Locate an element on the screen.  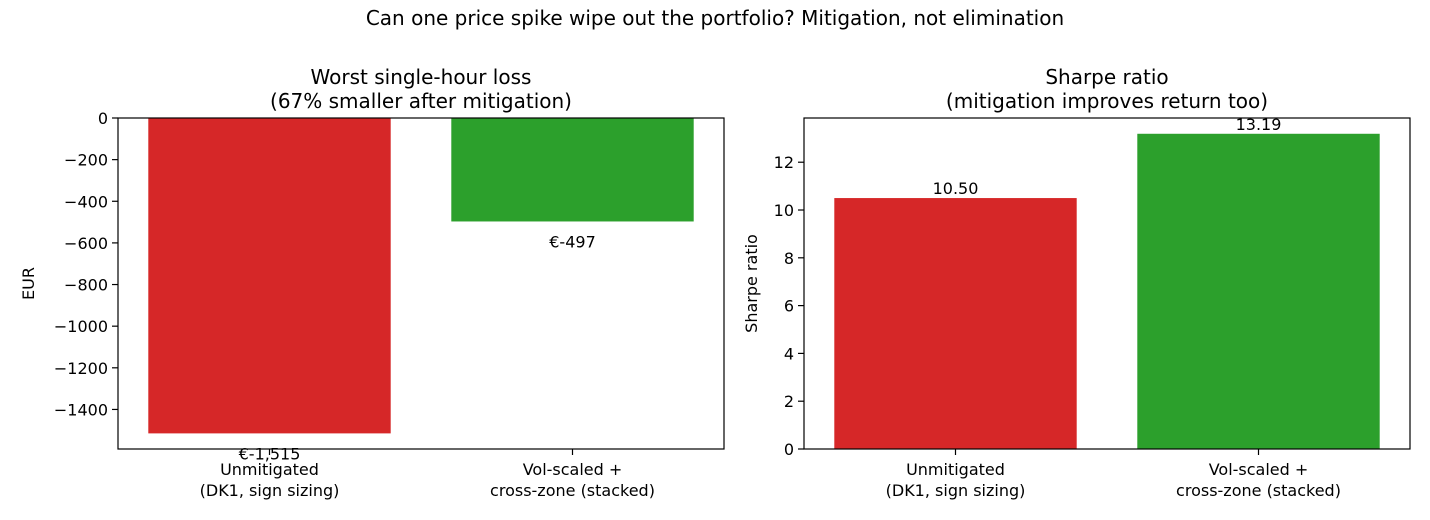
data-label: 13.19 is located at coordinates (1259, 124).